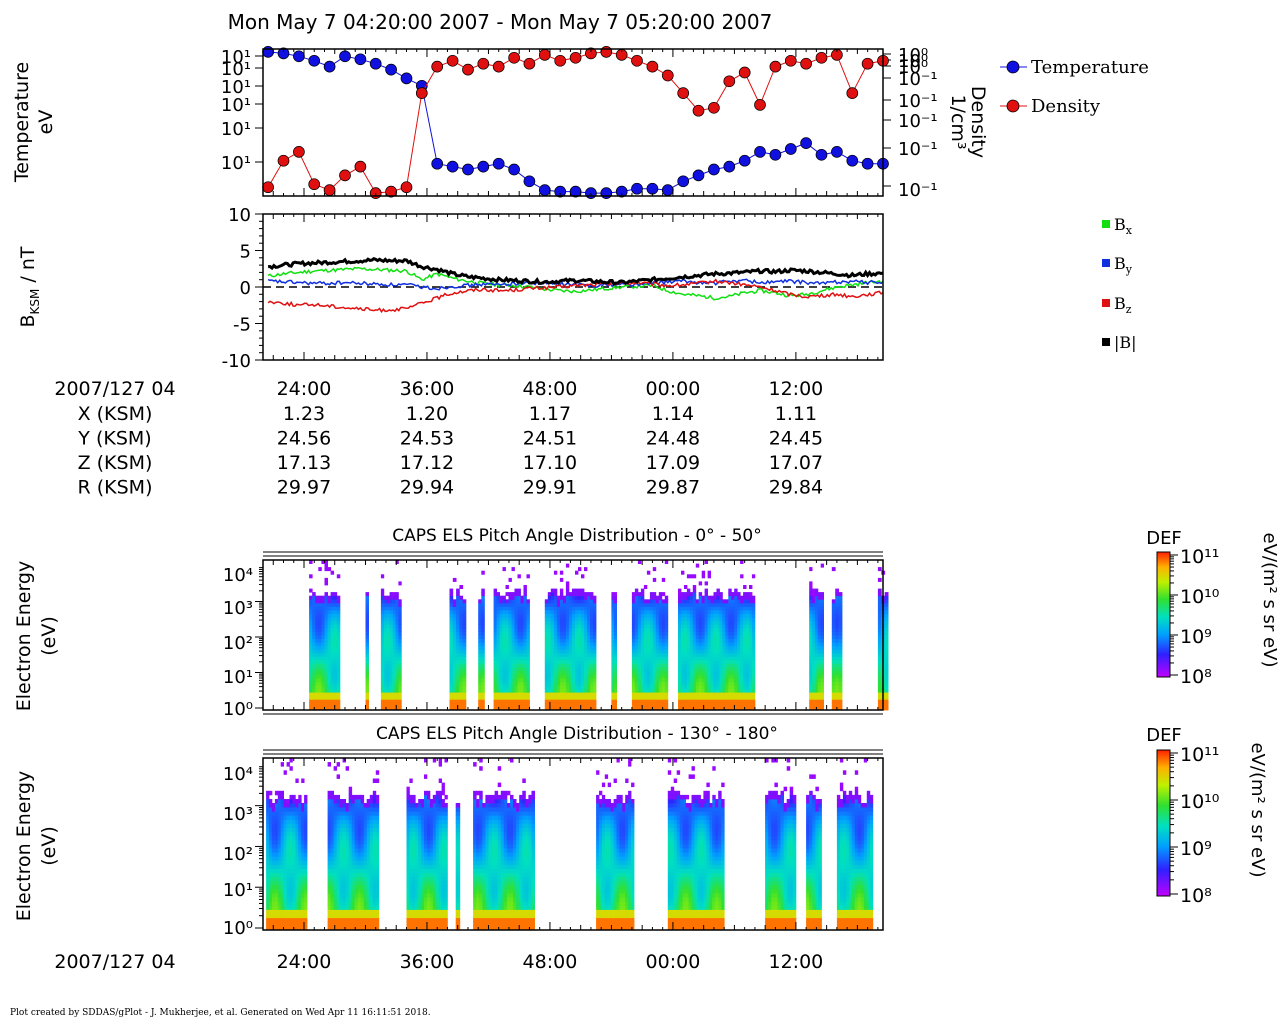 The height and width of the screenshot is (1024, 1280). What do you see at coordinates (673, 414) in the screenshot?
I see `ephemeris-value: 1.14` at bounding box center [673, 414].